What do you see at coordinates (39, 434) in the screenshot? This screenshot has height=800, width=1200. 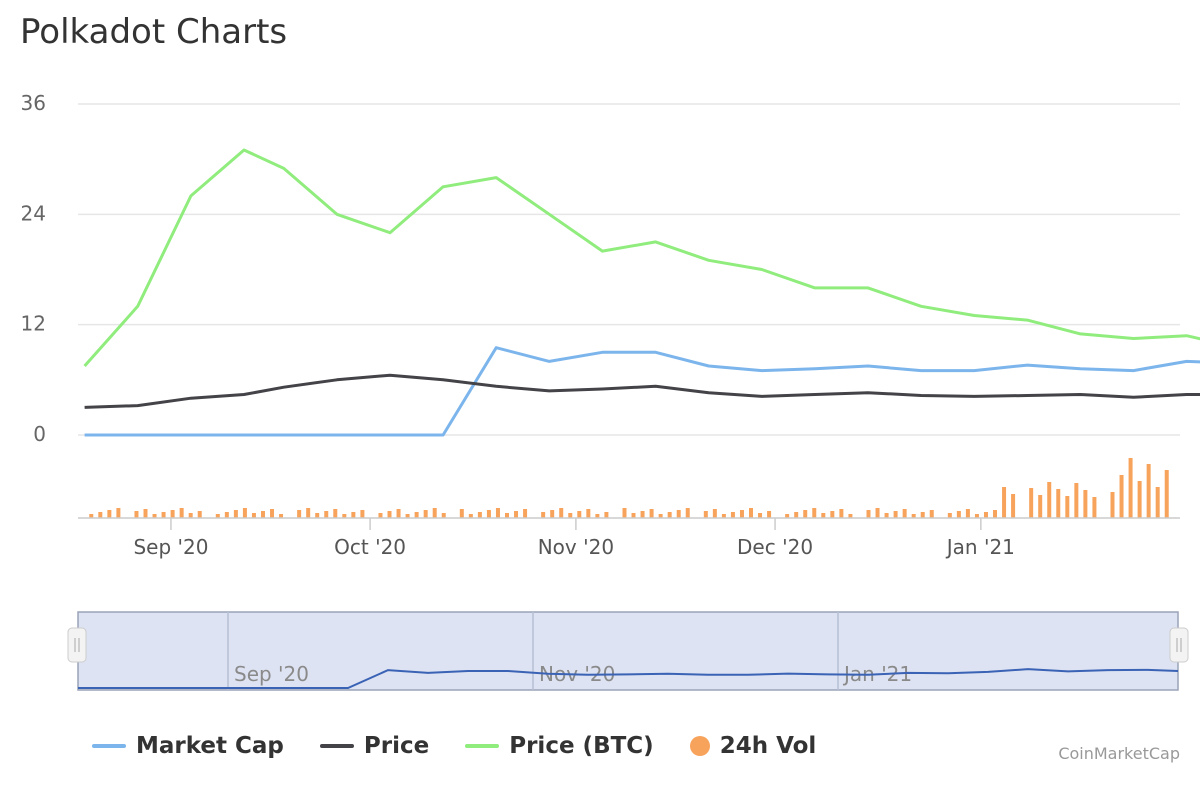 I see `y-tick-label: 0` at bounding box center [39, 434].